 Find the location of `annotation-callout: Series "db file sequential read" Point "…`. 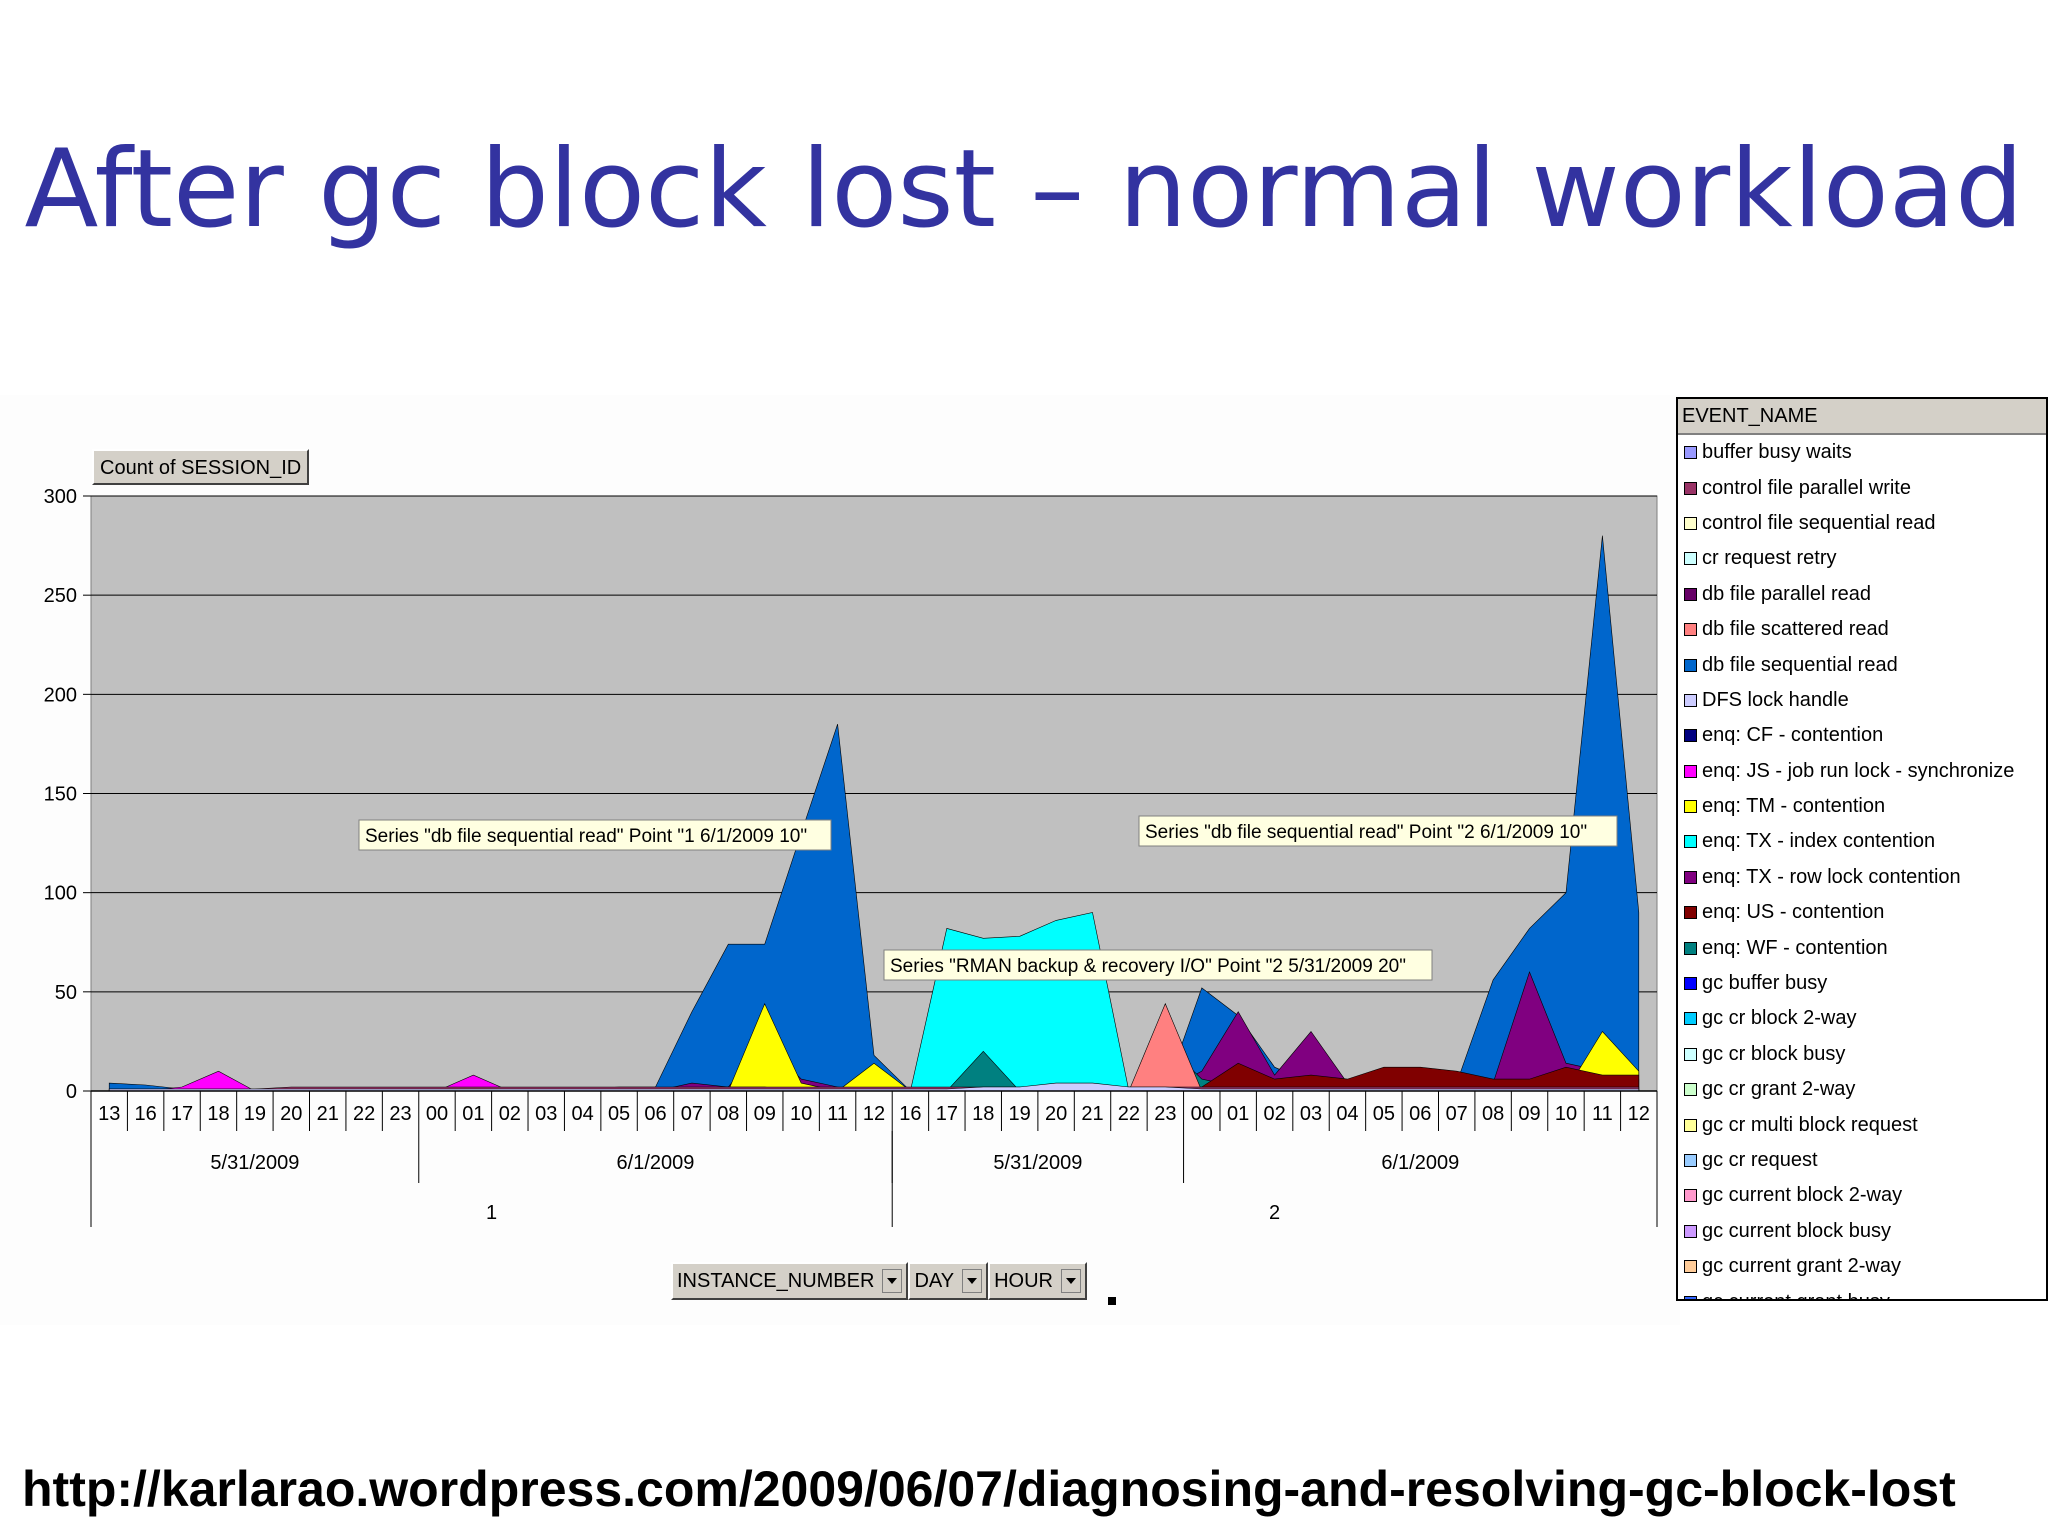

annotation-callout: Series "db file sequential read" Point "… is located at coordinates (1378, 831).